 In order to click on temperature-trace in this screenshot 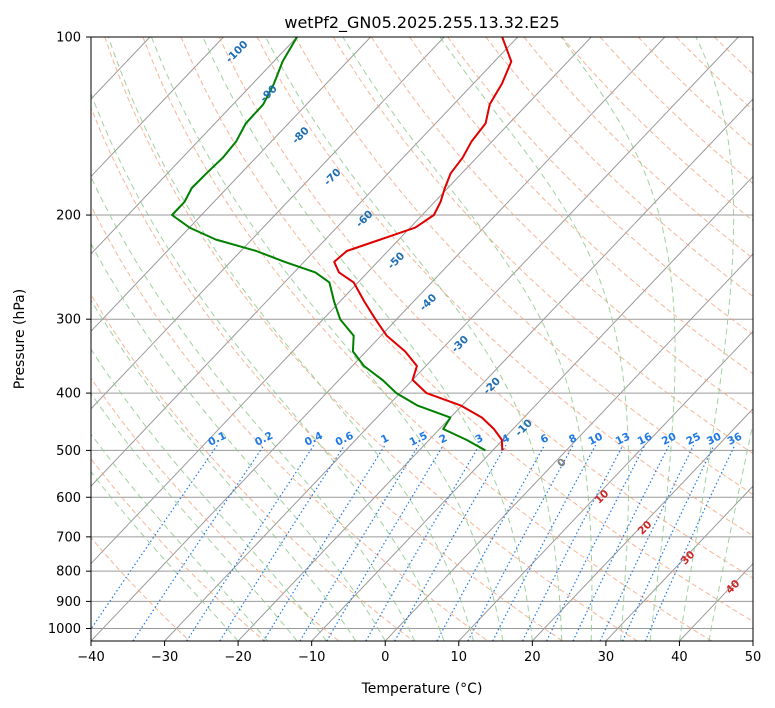, I will do `click(423, 244)`.